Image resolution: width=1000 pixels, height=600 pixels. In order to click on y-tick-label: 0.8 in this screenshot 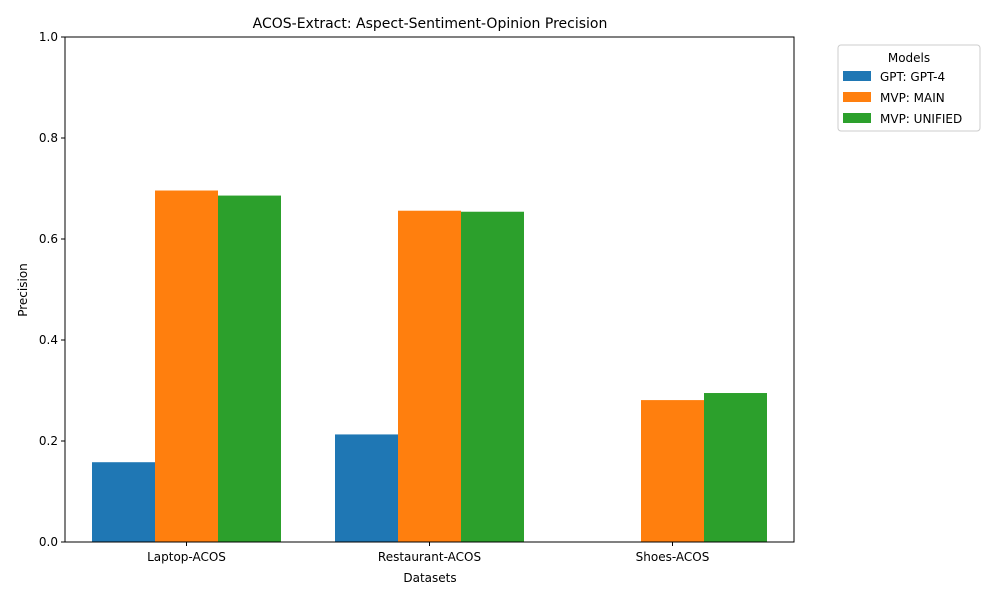, I will do `click(48, 138)`.